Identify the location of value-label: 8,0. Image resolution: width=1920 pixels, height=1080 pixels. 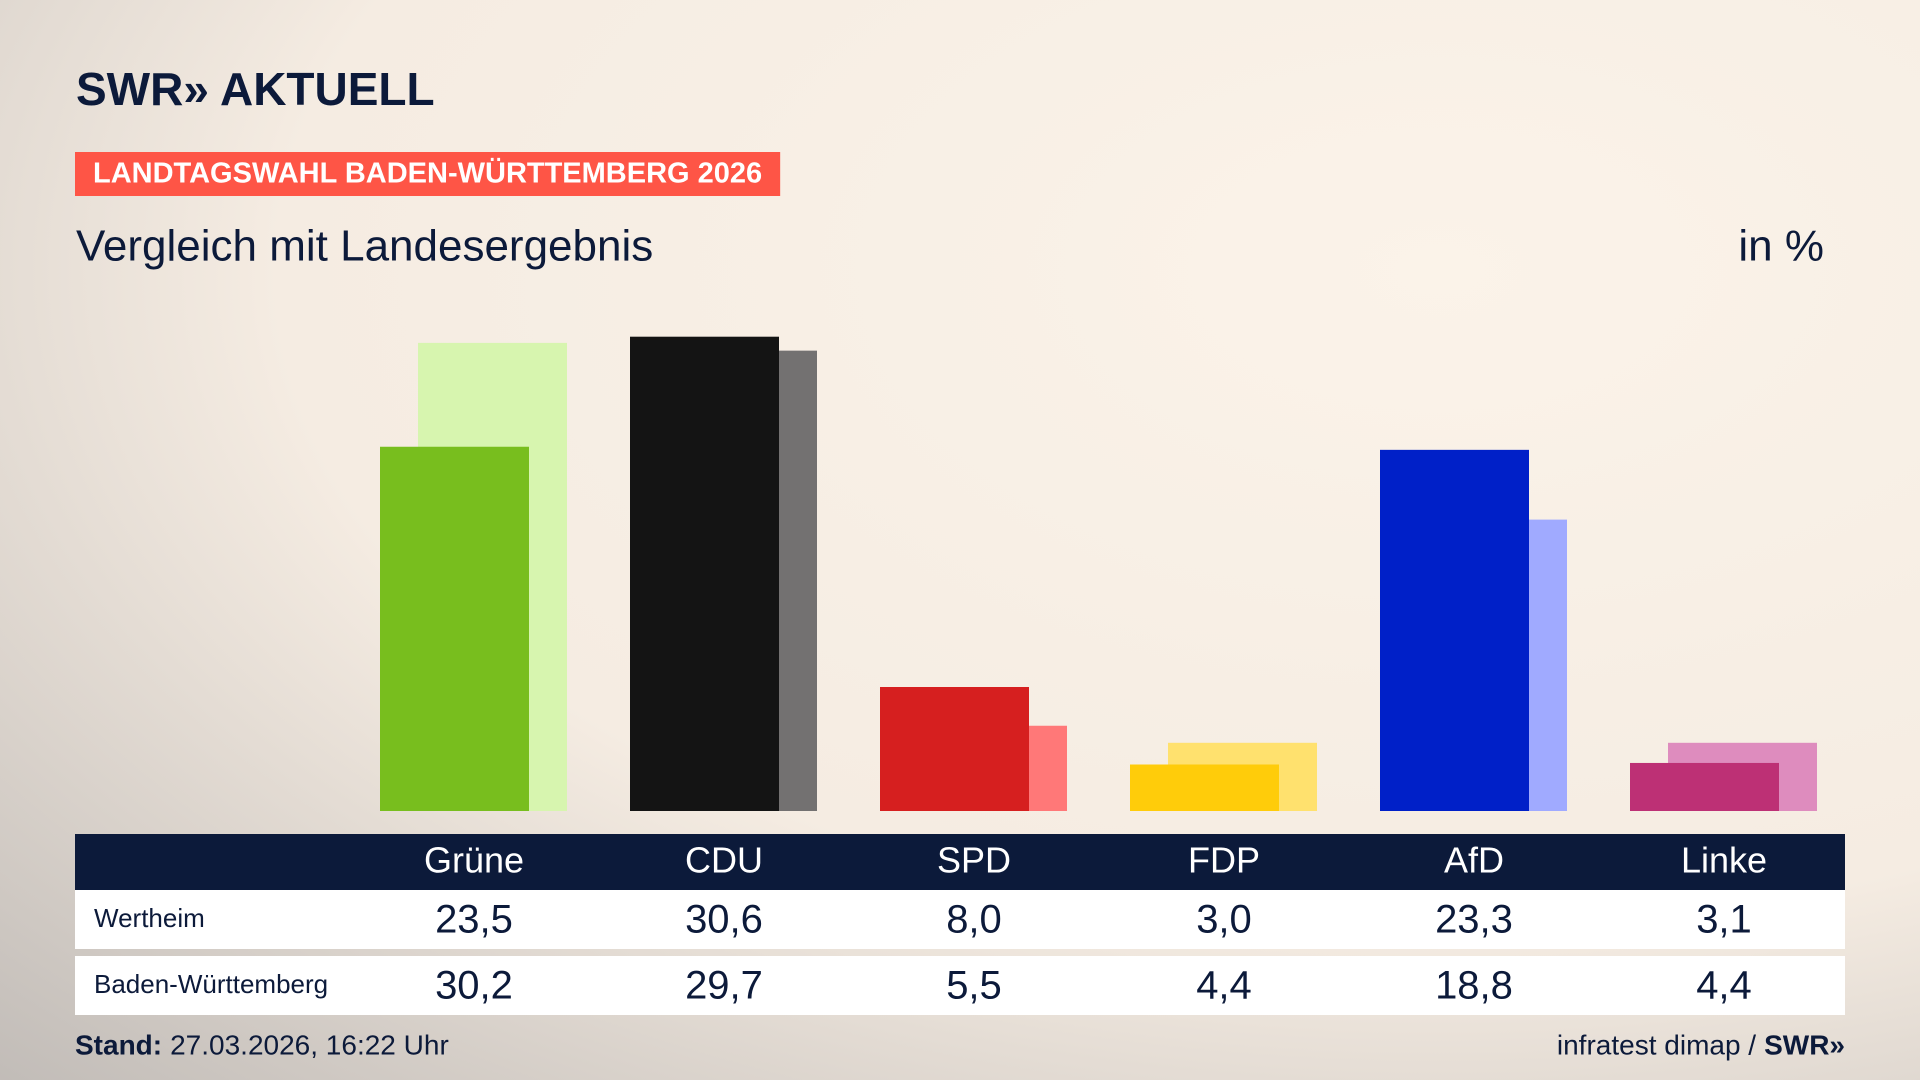
(974, 920).